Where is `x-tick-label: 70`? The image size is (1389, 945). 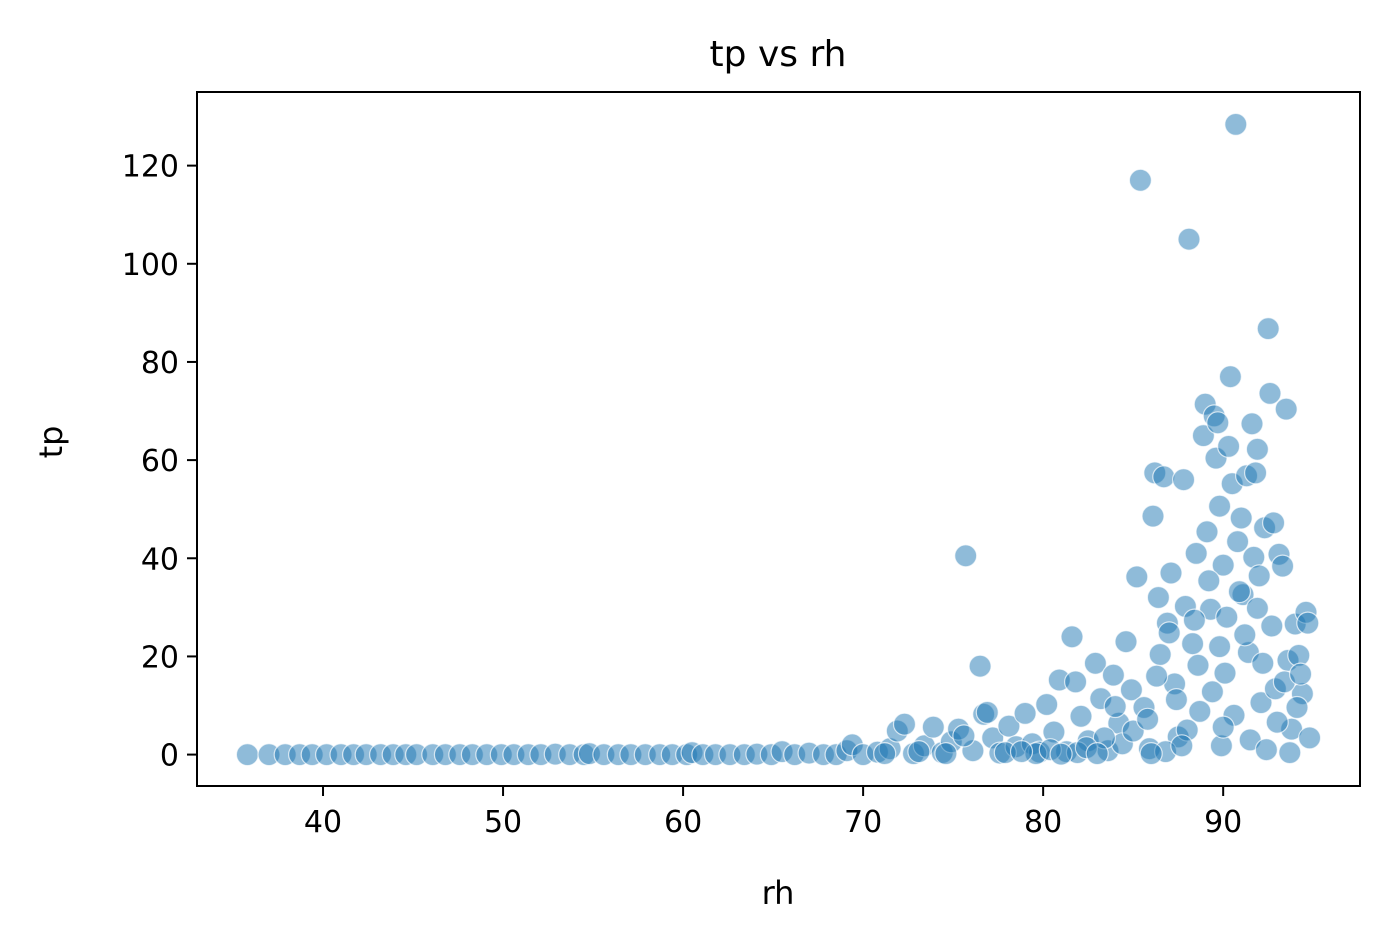
x-tick-label: 70 is located at coordinates (863, 822).